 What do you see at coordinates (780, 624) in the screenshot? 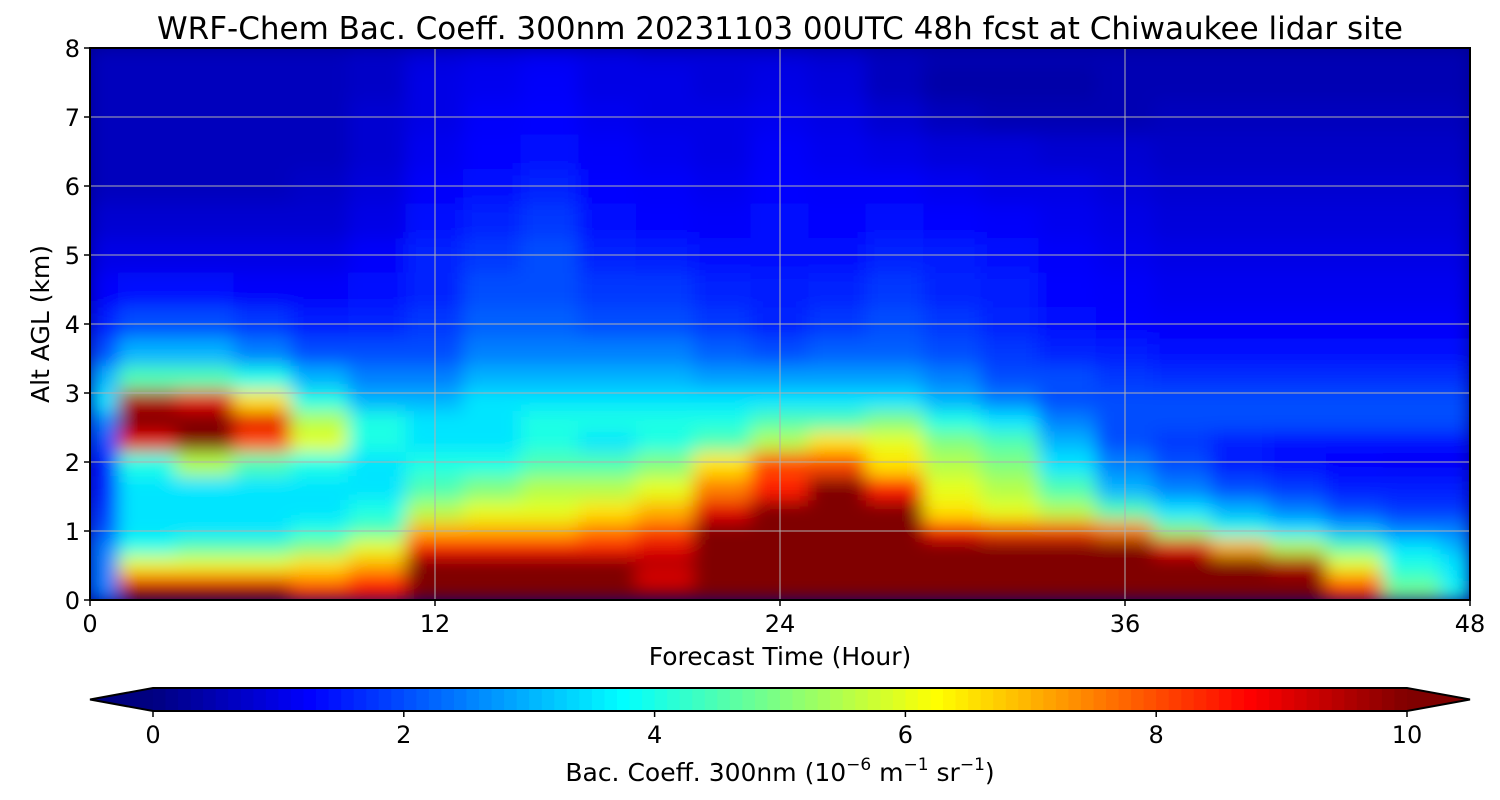
I see `x-tick-label: 24` at bounding box center [780, 624].